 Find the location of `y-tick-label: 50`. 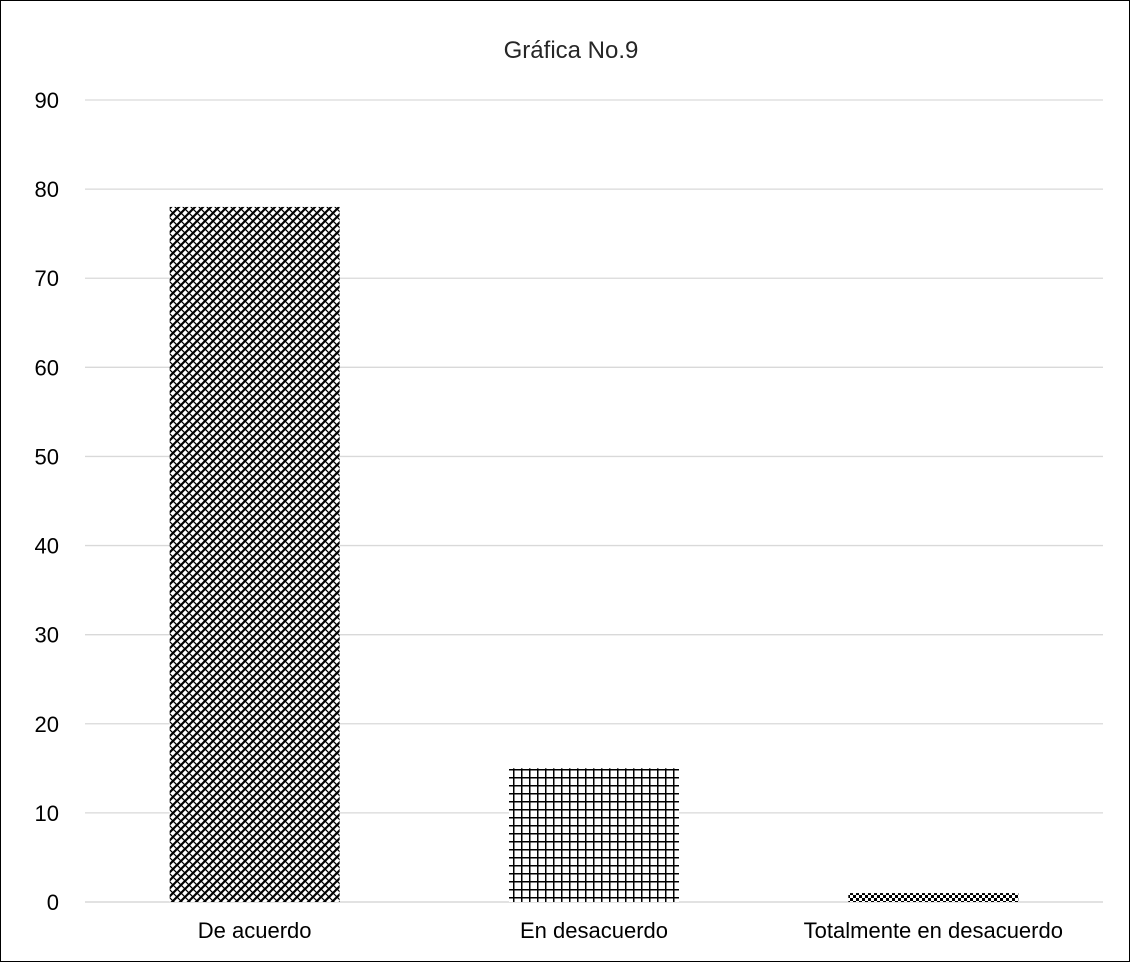

y-tick-label: 50 is located at coordinates (47, 456).